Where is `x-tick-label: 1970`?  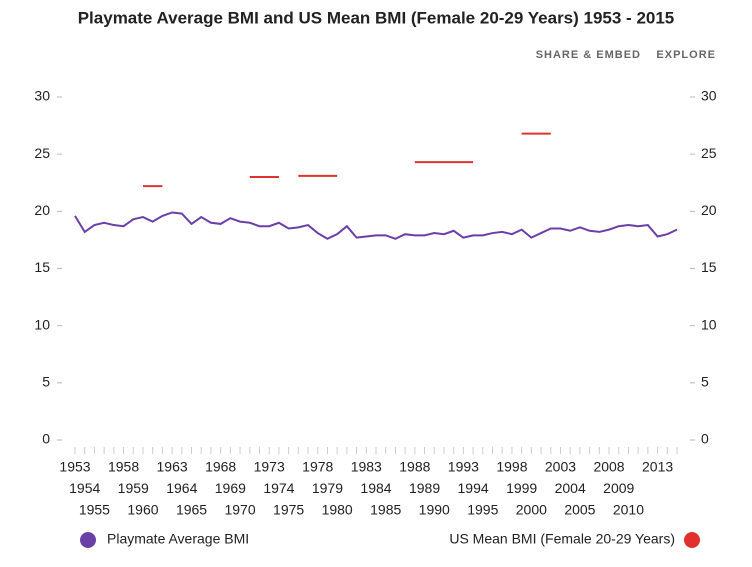 x-tick-label: 1970 is located at coordinates (239, 510).